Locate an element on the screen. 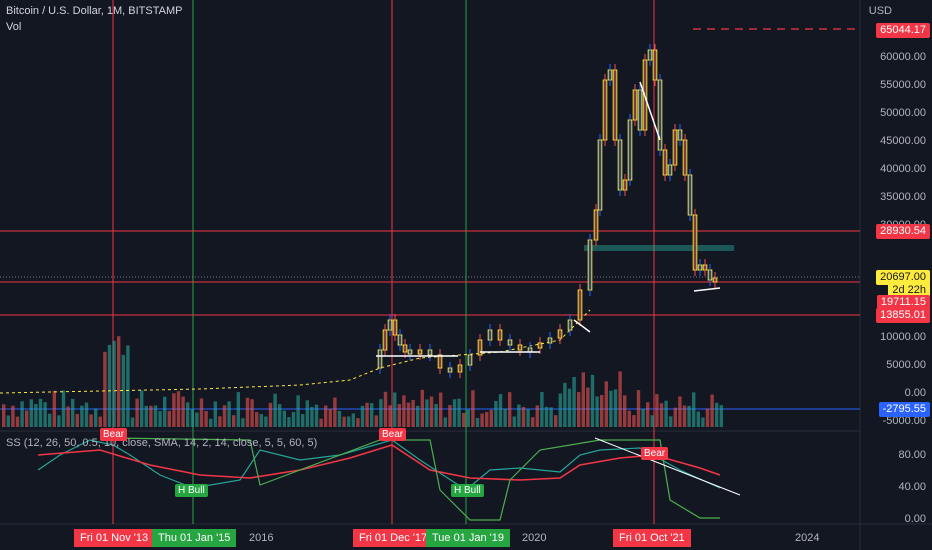  price-tick: 35000.00 is located at coordinates (903, 197).